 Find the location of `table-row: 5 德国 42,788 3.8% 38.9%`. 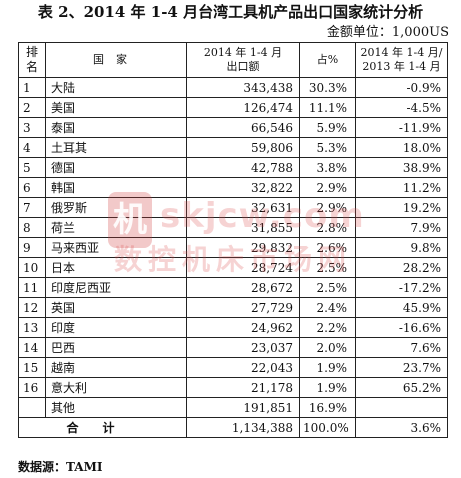

table-row: 5 德国 42,788 3.8% 38.9% is located at coordinates (233, 167).